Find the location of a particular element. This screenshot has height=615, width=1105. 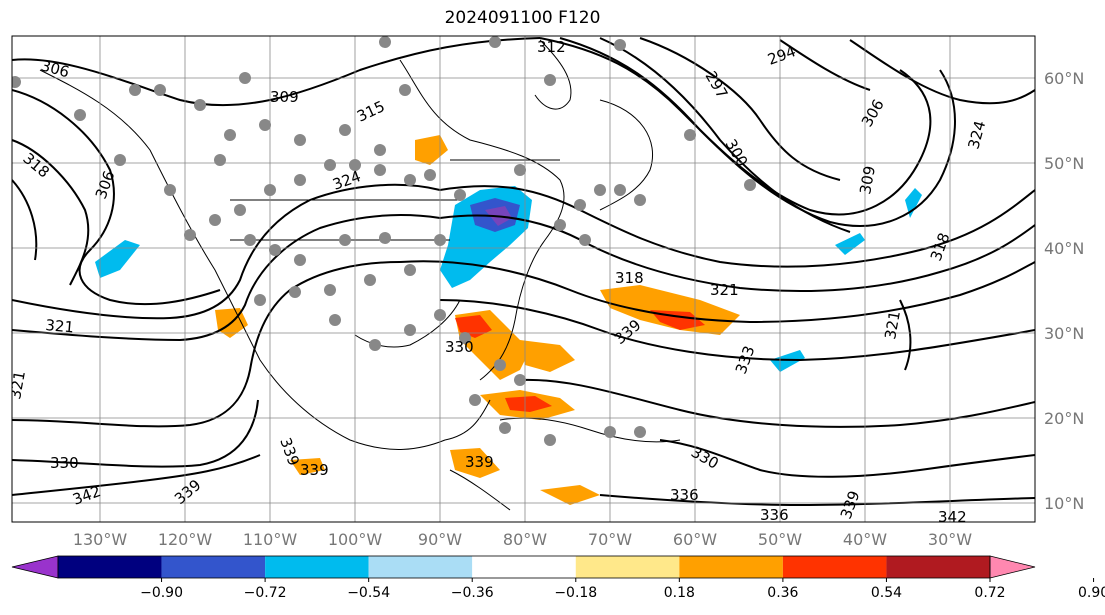

contour-label: 318 is located at coordinates (629, 278).